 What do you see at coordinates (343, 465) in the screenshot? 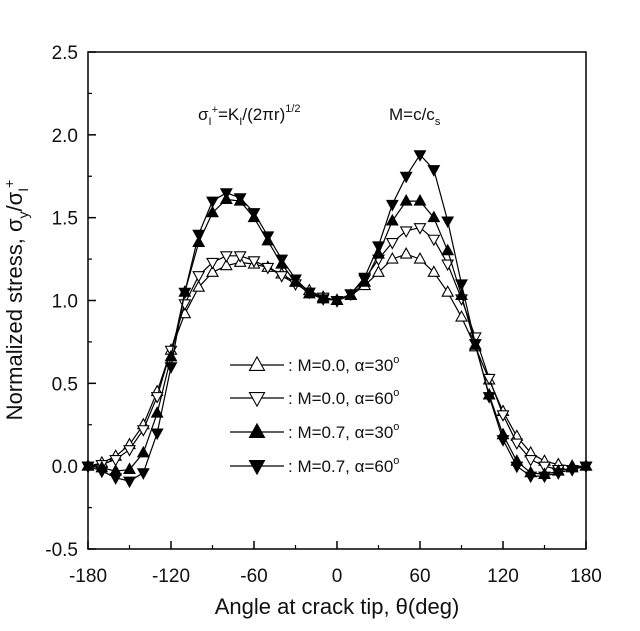
I see `legend-label: : M=0.7, α=60o` at bounding box center [343, 465].